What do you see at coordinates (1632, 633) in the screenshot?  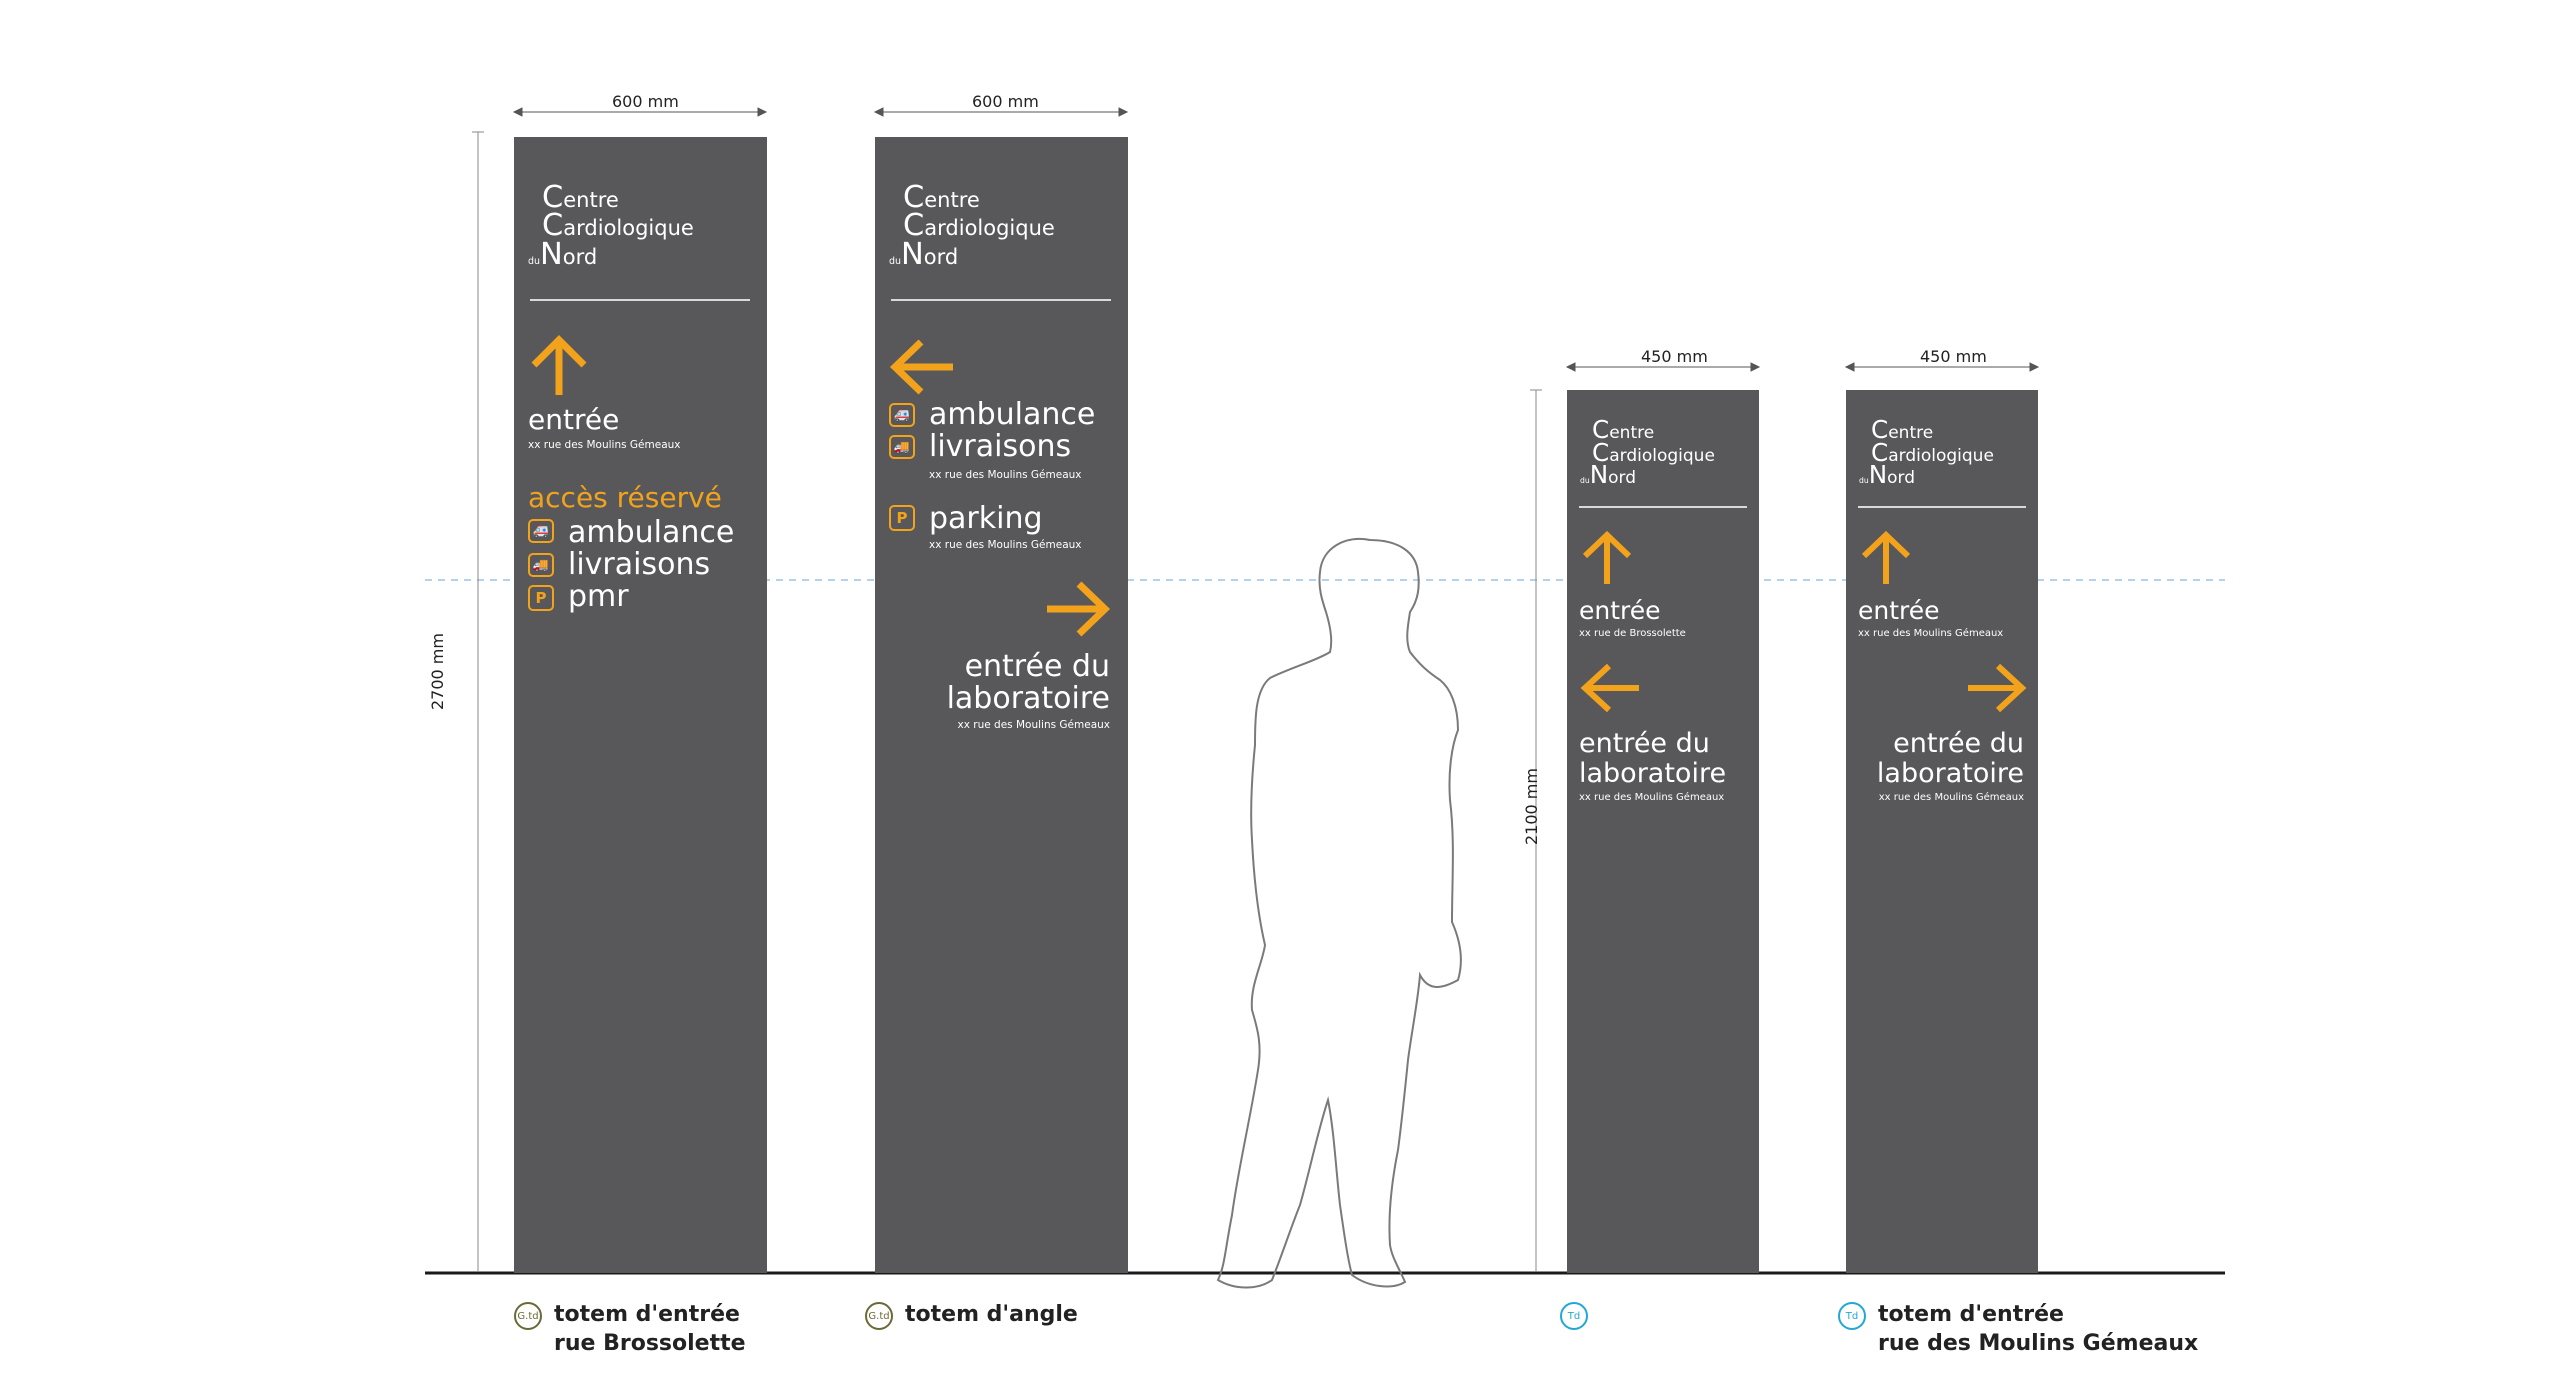 I see `entree-address: xx rue de Brossolette` at bounding box center [1632, 633].